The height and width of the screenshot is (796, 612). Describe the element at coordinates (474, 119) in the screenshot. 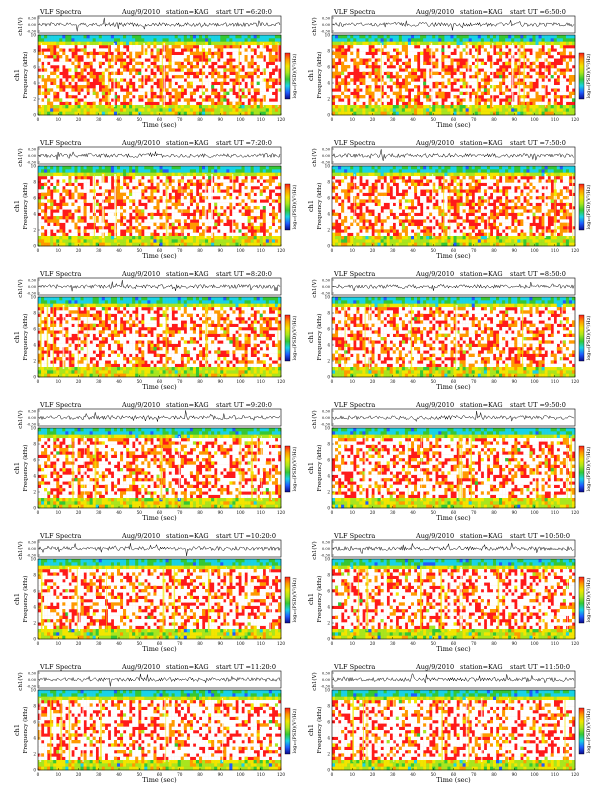

I see `time-tick-label: 70` at that location.